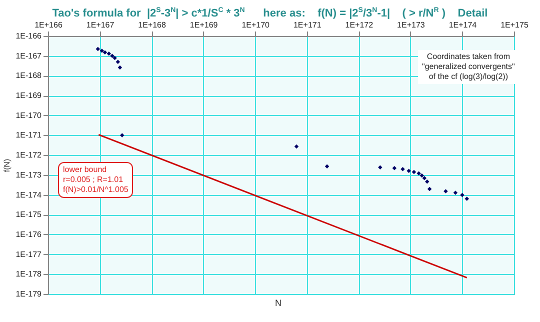 The image size is (540, 322). Describe the element at coordinates (96, 180) in the screenshot. I see `annotation: lower bound r=0.005 ; R=1.01 f(N)>0.01/N^1.005` at that location.